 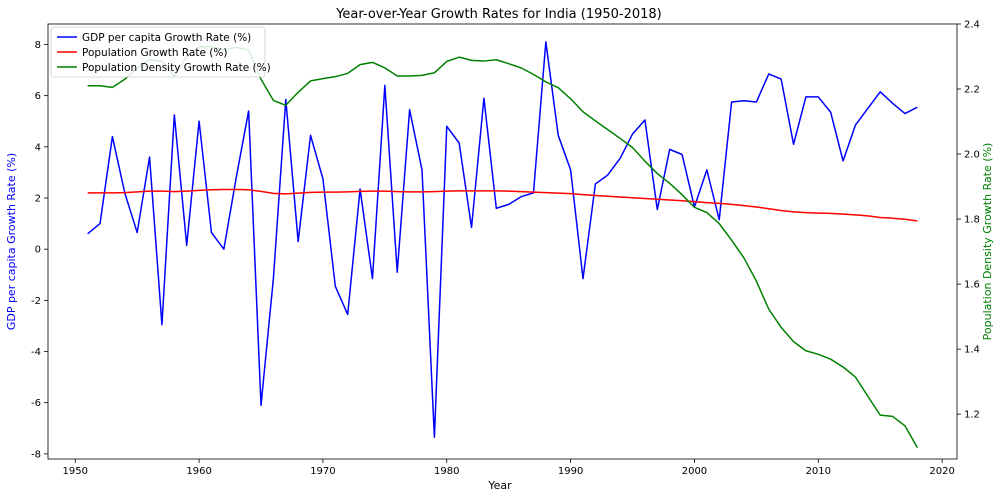 I want to click on y-axis-left-title: GDP per capita Growth Rate (%), so click(x=11, y=241).